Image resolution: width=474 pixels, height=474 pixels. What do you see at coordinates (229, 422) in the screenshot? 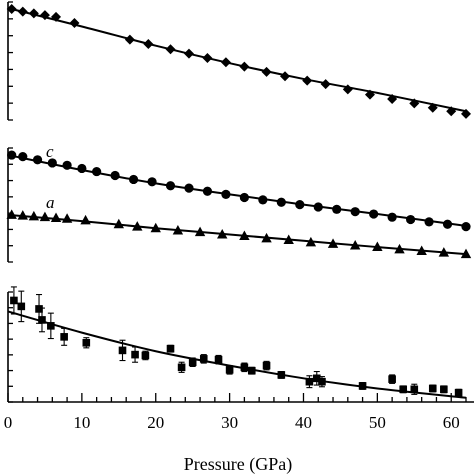
I see `x-tick-label: 30` at bounding box center [229, 422].